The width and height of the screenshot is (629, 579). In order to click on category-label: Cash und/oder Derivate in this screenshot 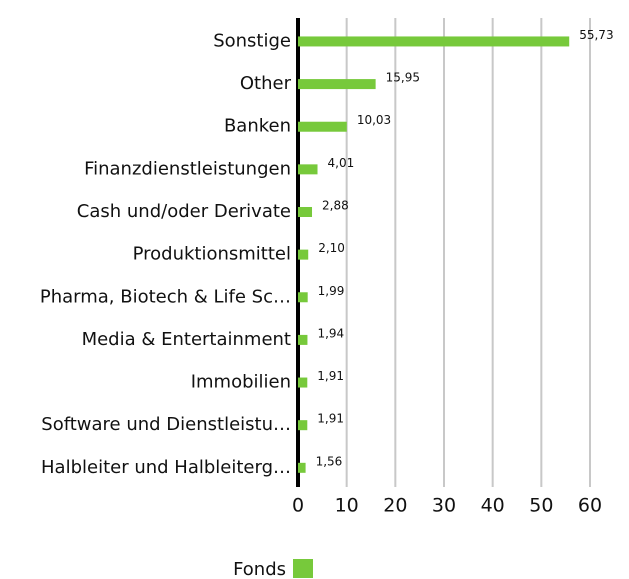, I will do `click(184, 211)`.